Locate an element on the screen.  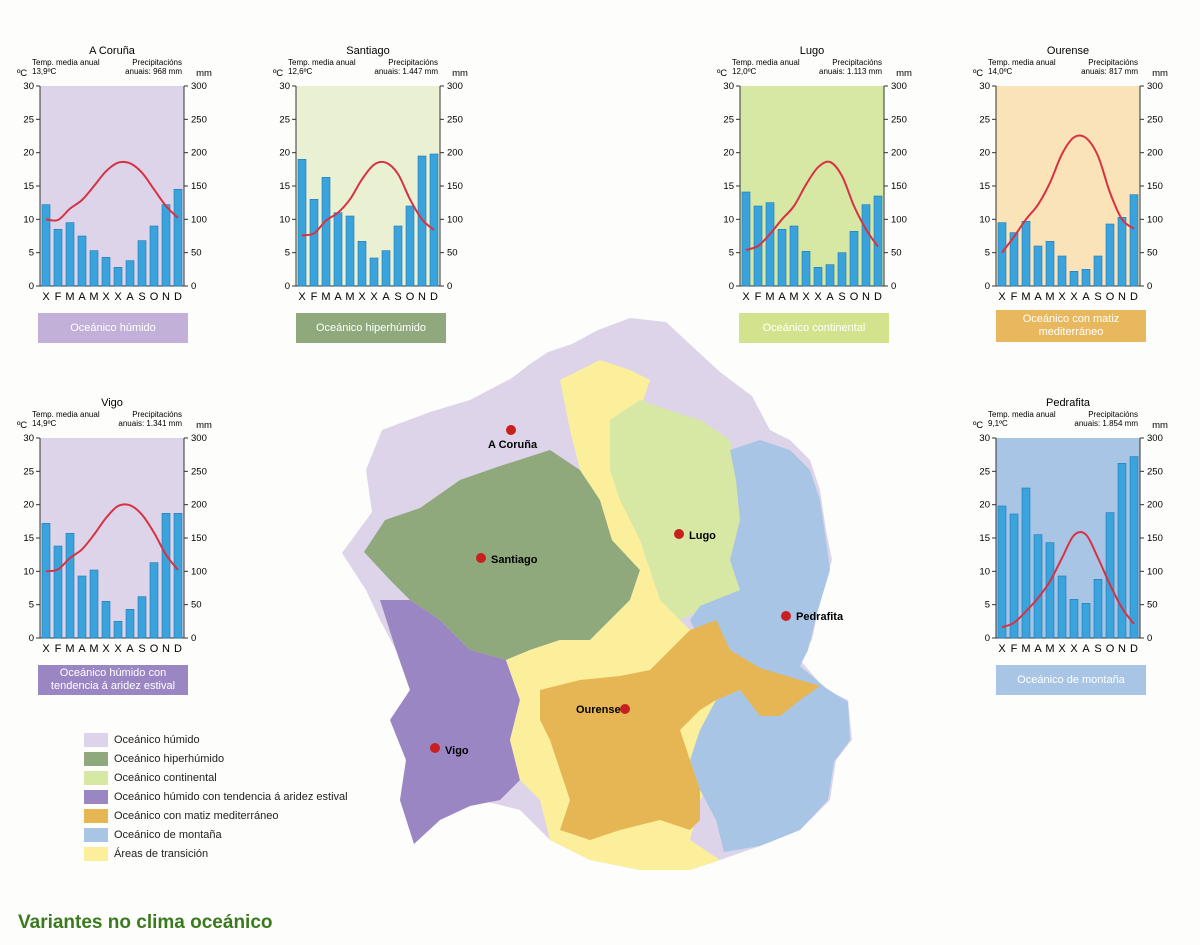
temp-label-value: 12,6ºC is located at coordinates (300, 71).